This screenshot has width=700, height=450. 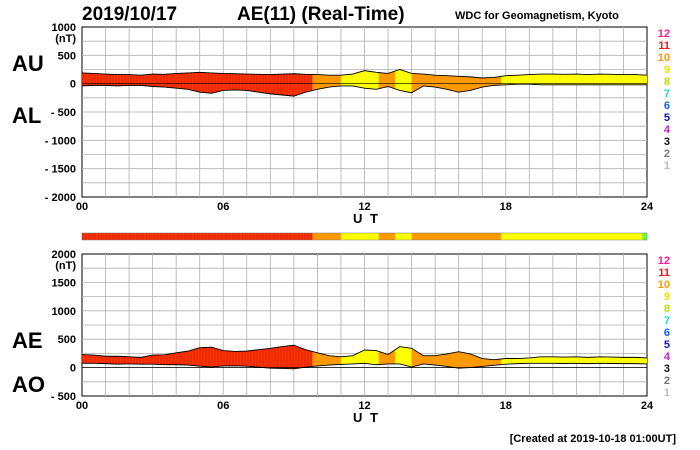 What do you see at coordinates (60, 141) in the screenshot?
I see `y-tick-label: - 1000` at bounding box center [60, 141].